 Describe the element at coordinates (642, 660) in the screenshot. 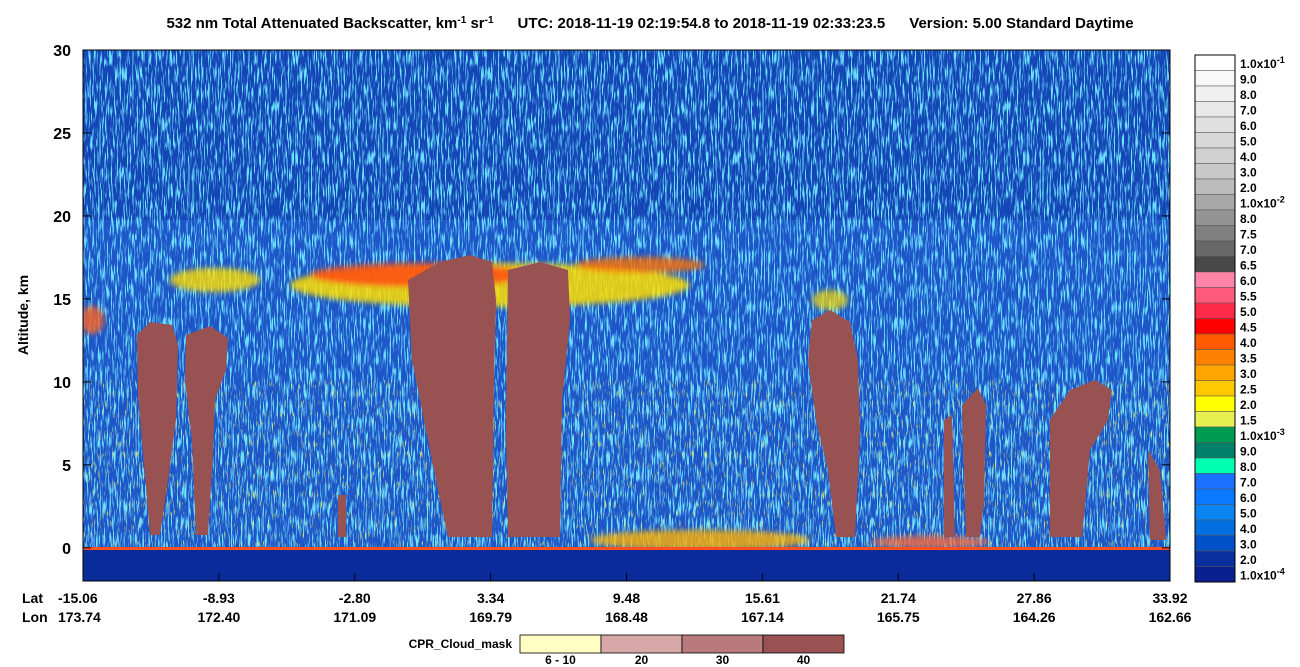

I see `cloud-mask-label: 20` at that location.